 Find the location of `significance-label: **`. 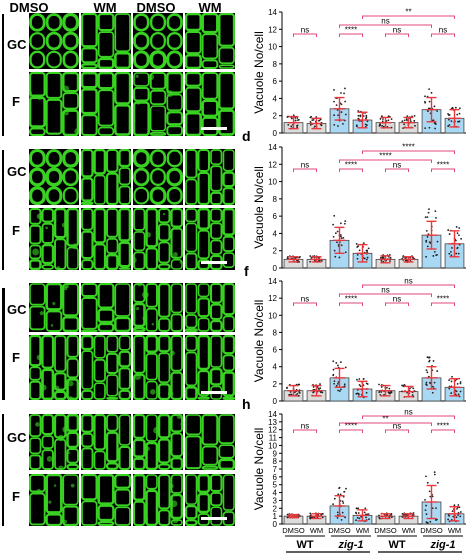

significance-label: ** is located at coordinates (385, 419).